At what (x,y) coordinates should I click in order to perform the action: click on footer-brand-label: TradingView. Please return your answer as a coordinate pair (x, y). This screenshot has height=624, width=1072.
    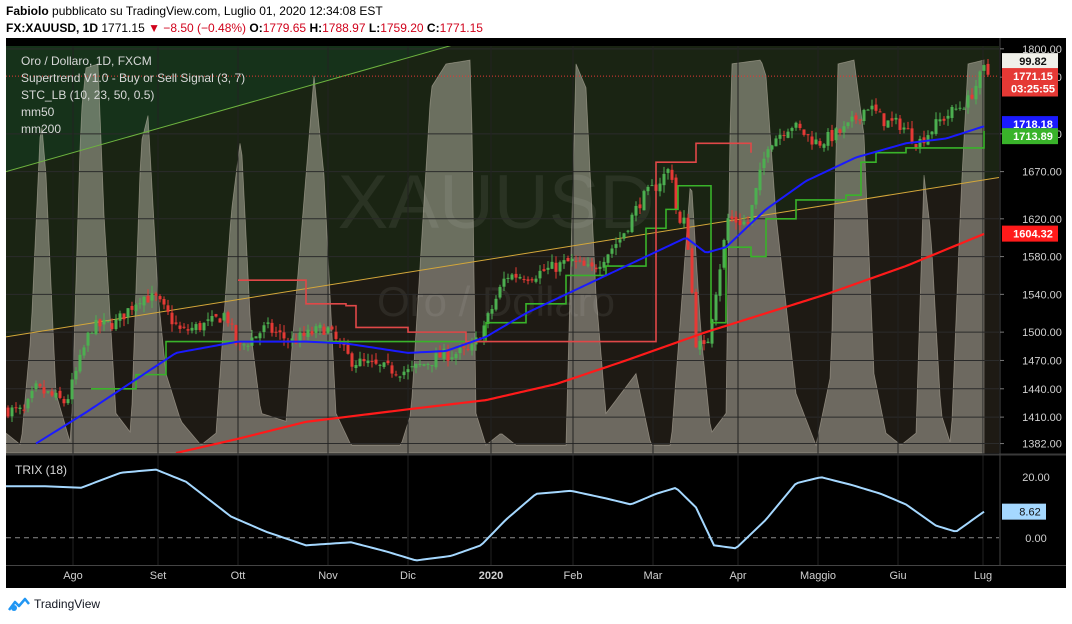
    Looking at the image, I should click on (67, 604).